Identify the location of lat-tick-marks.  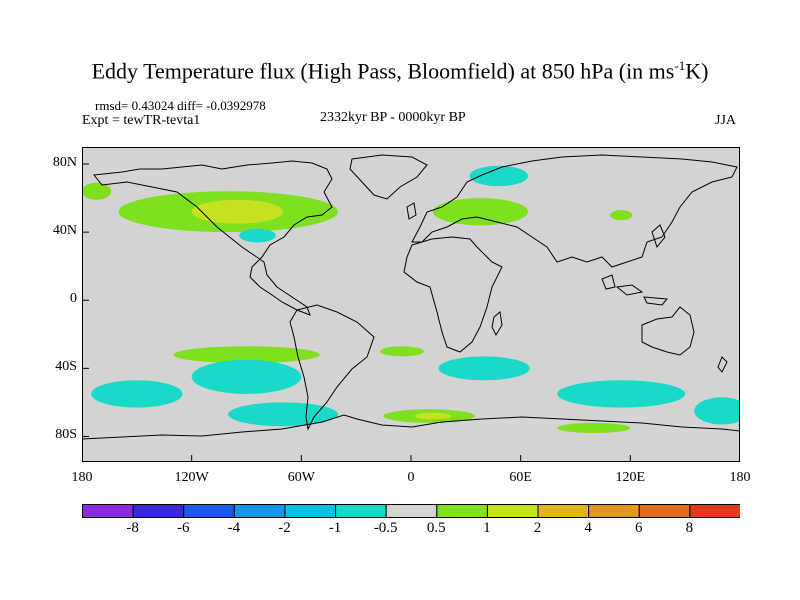
(85, 300).